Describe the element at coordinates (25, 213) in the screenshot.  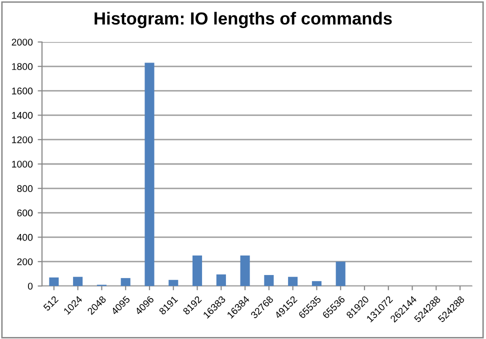
I see `y-tick-label: 600` at that location.